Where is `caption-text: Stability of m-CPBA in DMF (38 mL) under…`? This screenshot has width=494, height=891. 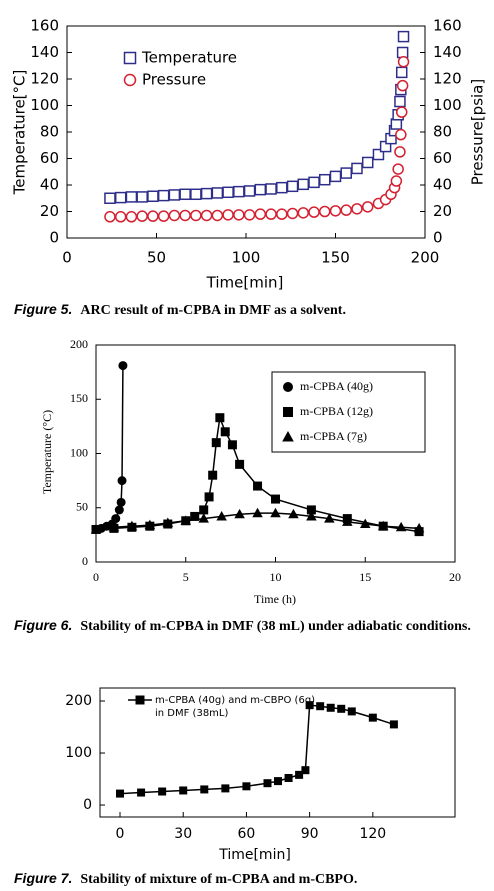 caption-text: Stability of m-CPBA in DMF (38 mL) under… is located at coordinates (275, 626).